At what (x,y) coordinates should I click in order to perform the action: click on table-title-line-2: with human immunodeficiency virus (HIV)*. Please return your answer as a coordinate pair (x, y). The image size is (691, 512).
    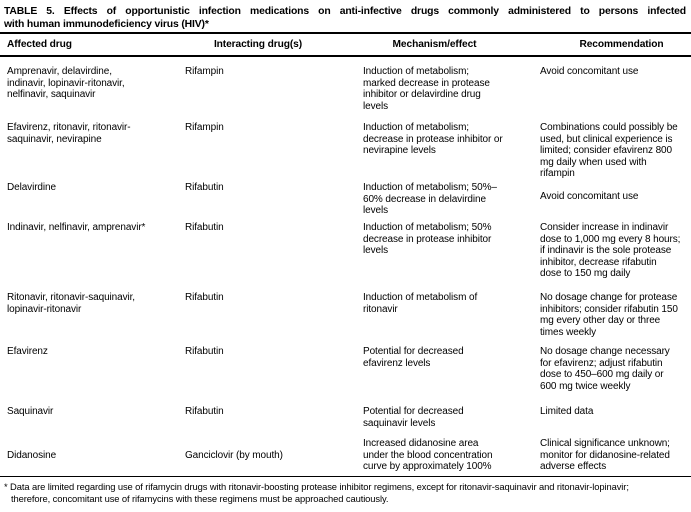
    Looking at the image, I should click on (106, 24).